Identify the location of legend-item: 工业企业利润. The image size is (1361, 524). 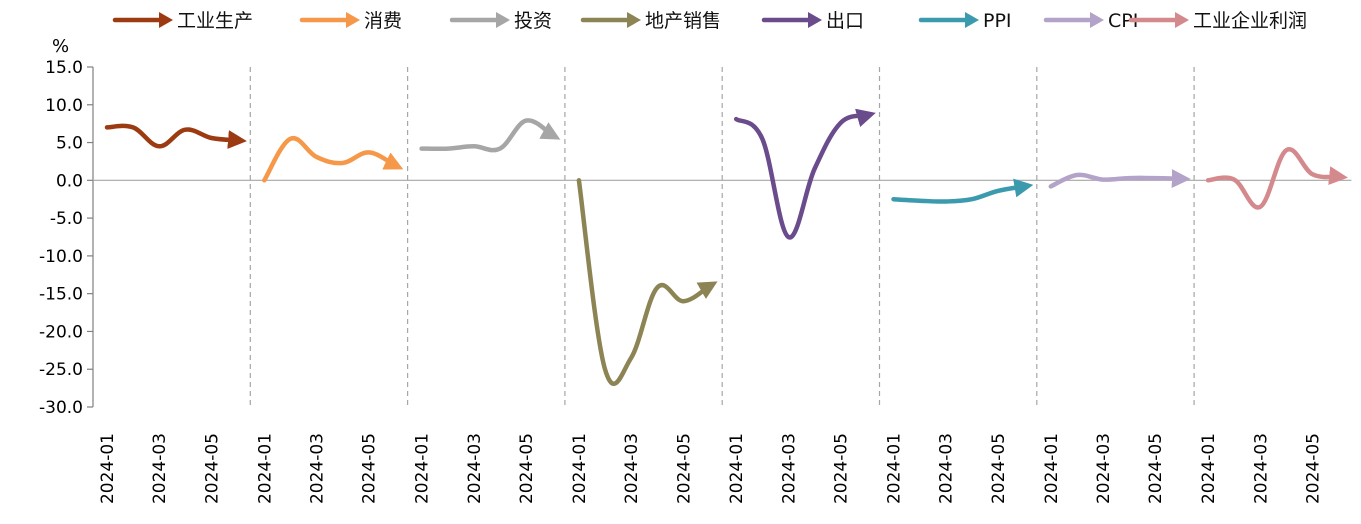
(1217, 21).